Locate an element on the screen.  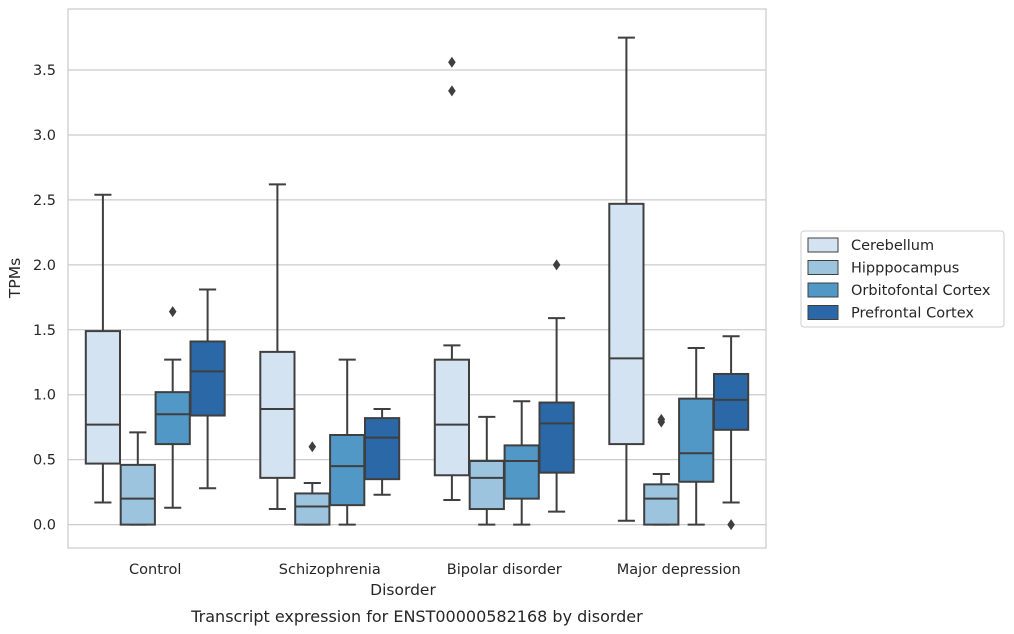
y-tick-label: 1.0 is located at coordinates (44, 396).